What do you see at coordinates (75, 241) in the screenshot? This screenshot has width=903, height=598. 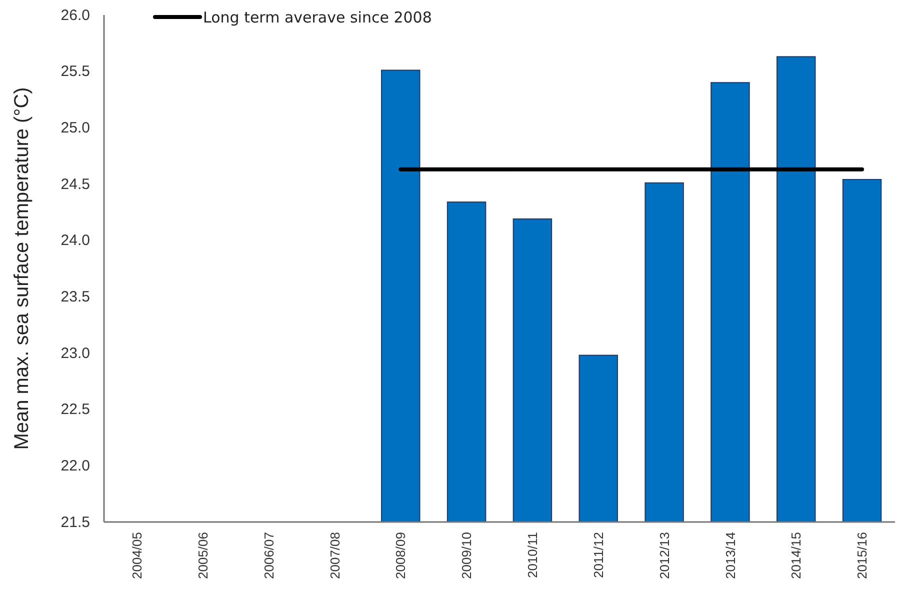 I see `y-tick-label: 24.0` at bounding box center [75, 241].